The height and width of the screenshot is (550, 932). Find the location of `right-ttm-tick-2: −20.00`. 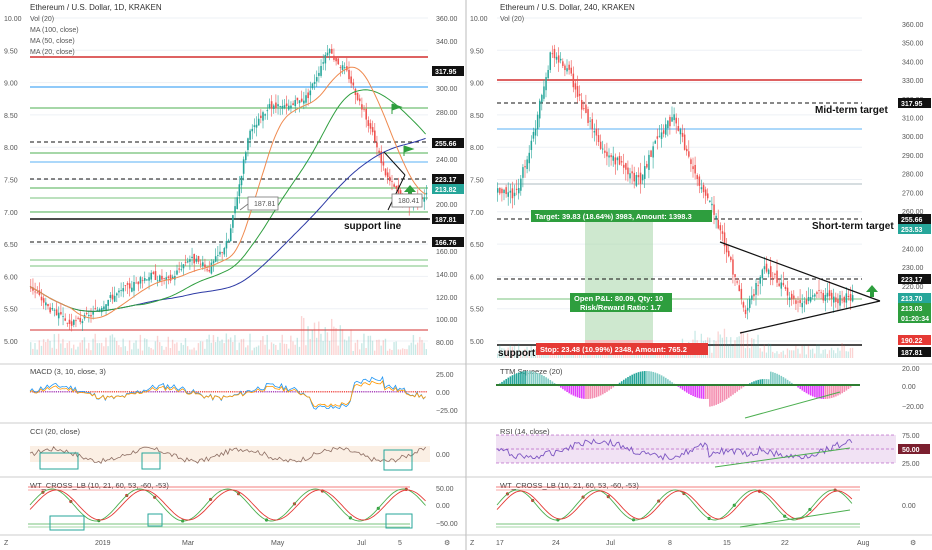

right-ttm-tick-2: −20.00 is located at coordinates (913, 407).